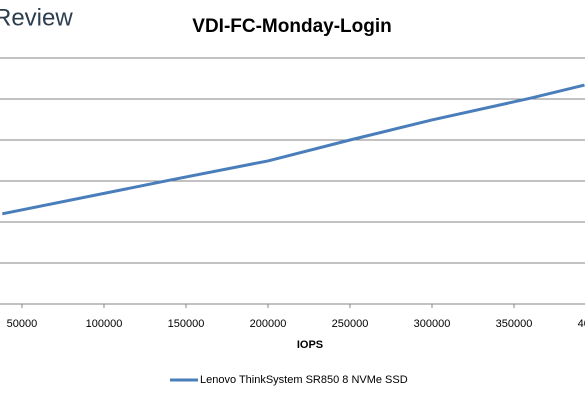  What do you see at coordinates (104, 324) in the screenshot?
I see `x-tick-label: 100000` at bounding box center [104, 324].